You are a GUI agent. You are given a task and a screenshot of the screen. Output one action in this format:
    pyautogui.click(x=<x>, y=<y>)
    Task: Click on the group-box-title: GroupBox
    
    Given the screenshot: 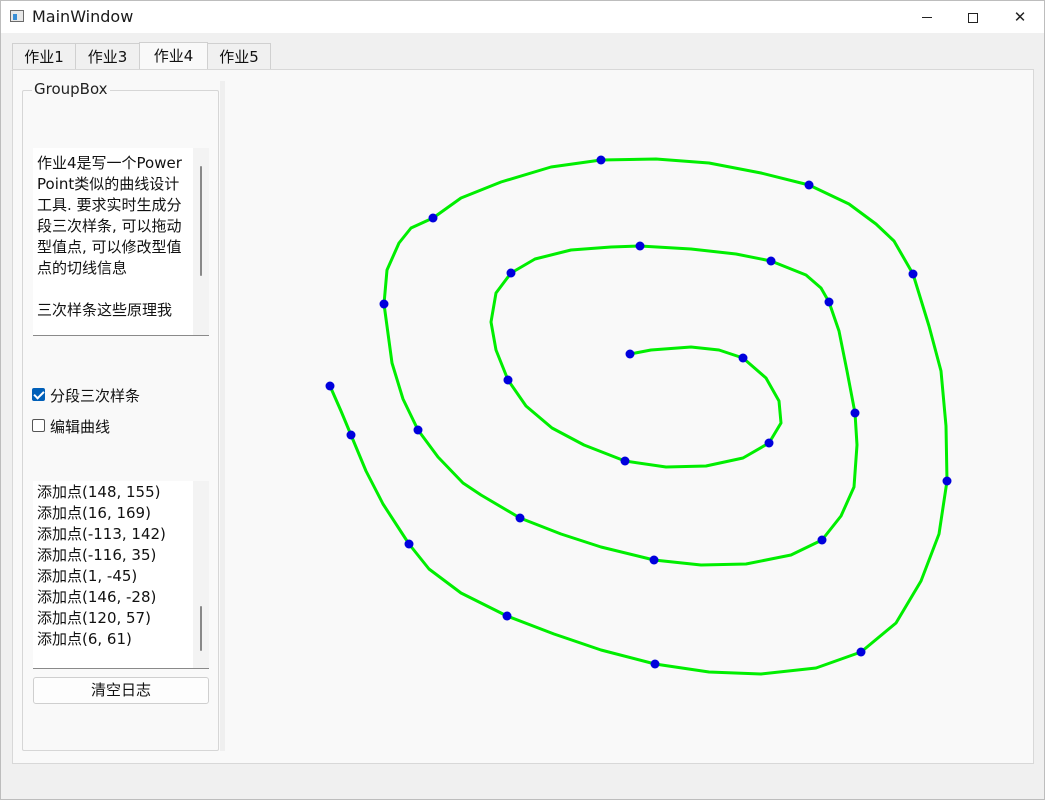 What is the action you would take?
    pyautogui.click(x=71, y=89)
    